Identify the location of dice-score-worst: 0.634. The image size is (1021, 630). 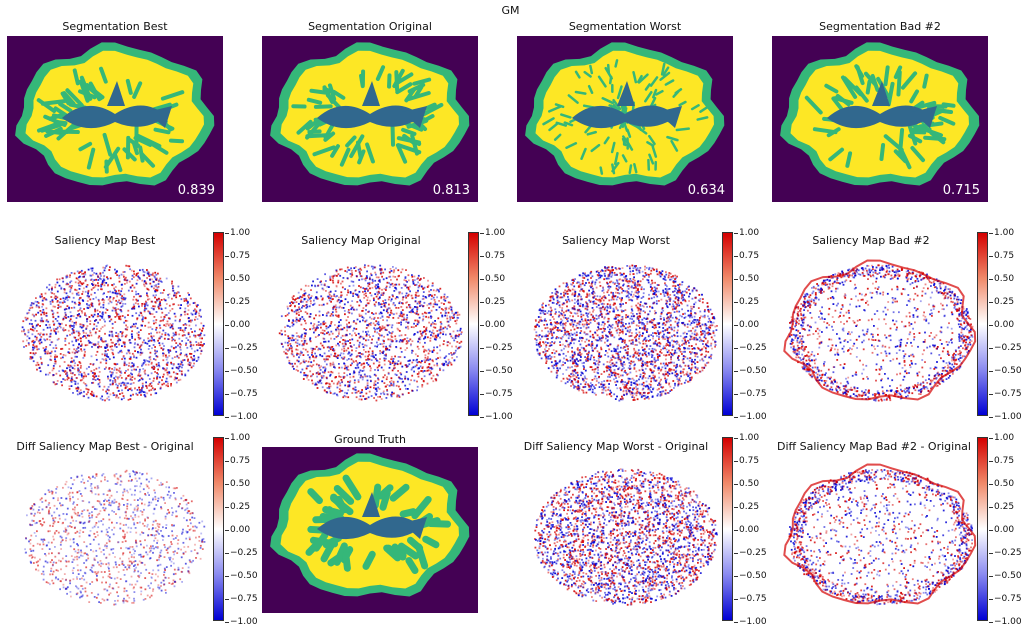
(706, 190).